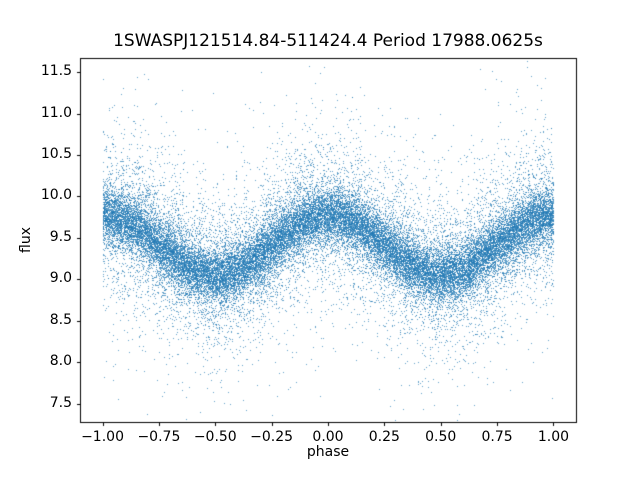 This screenshot has height=480, width=640. What do you see at coordinates (553, 437) in the screenshot?
I see `x-tick-label: 1.00` at bounding box center [553, 437].